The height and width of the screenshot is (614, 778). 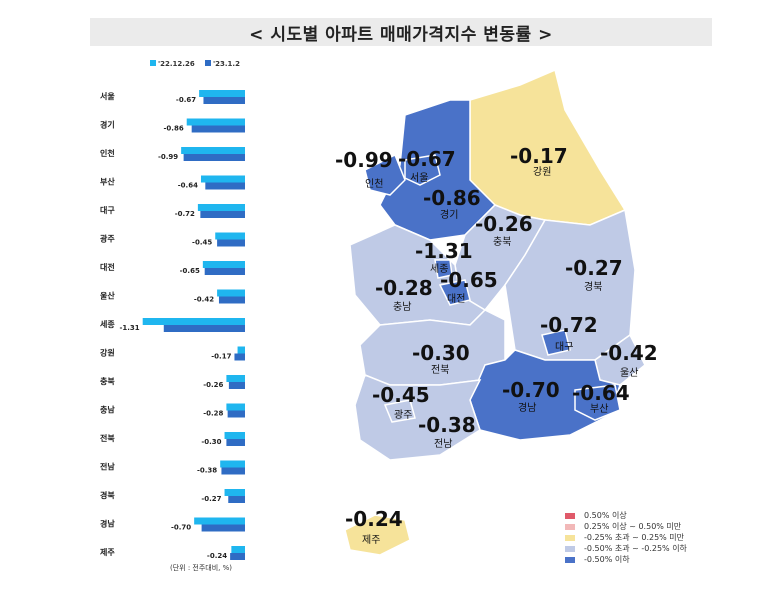 I want to click on category-label: 제주, so click(x=107, y=552).